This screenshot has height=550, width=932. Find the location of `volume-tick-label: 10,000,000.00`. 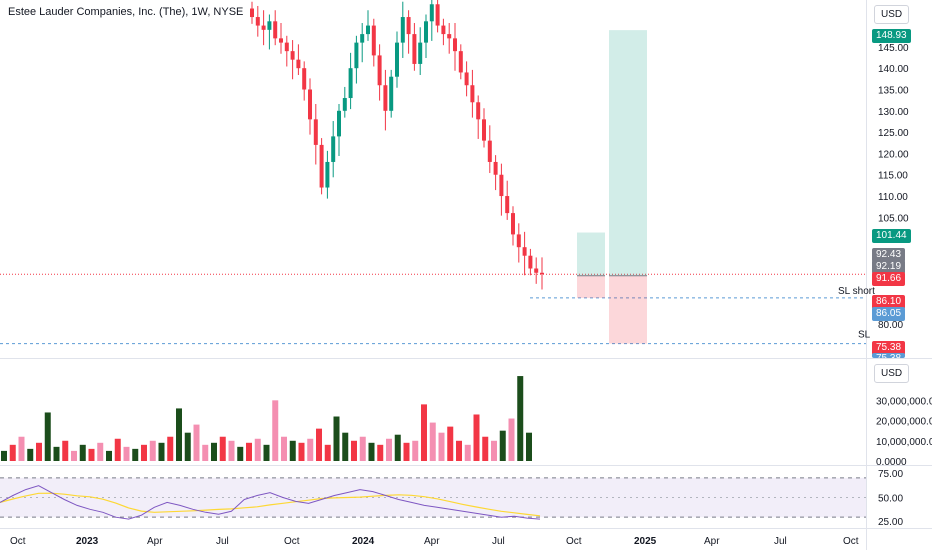

volume-tick-label: 10,000,000.00 is located at coordinates (904, 442).